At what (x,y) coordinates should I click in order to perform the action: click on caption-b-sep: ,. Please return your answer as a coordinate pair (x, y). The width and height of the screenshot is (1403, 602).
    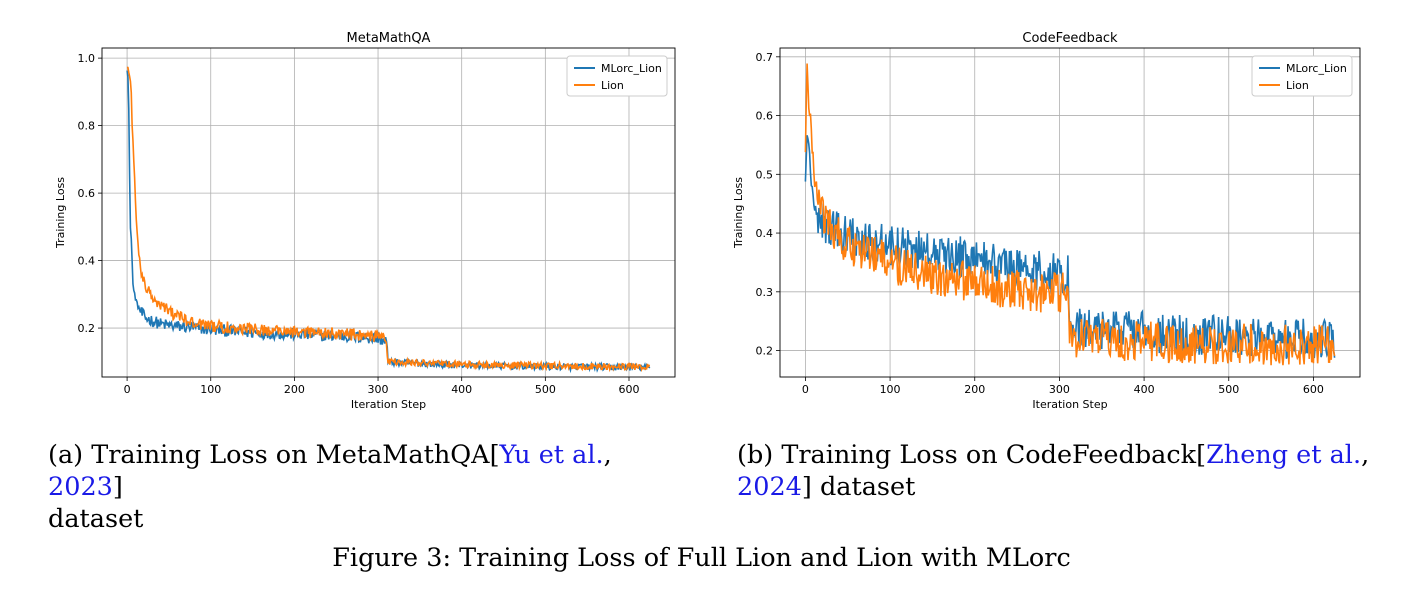
    Looking at the image, I should click on (1365, 455).